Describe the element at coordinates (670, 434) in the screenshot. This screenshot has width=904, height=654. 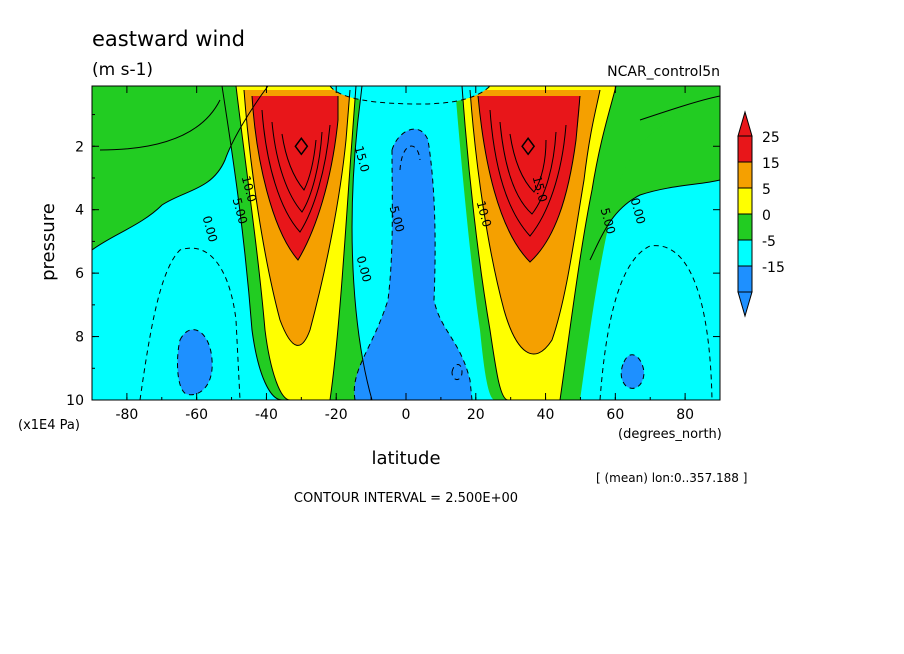
I see `x-units-label: (degrees_north)` at that location.